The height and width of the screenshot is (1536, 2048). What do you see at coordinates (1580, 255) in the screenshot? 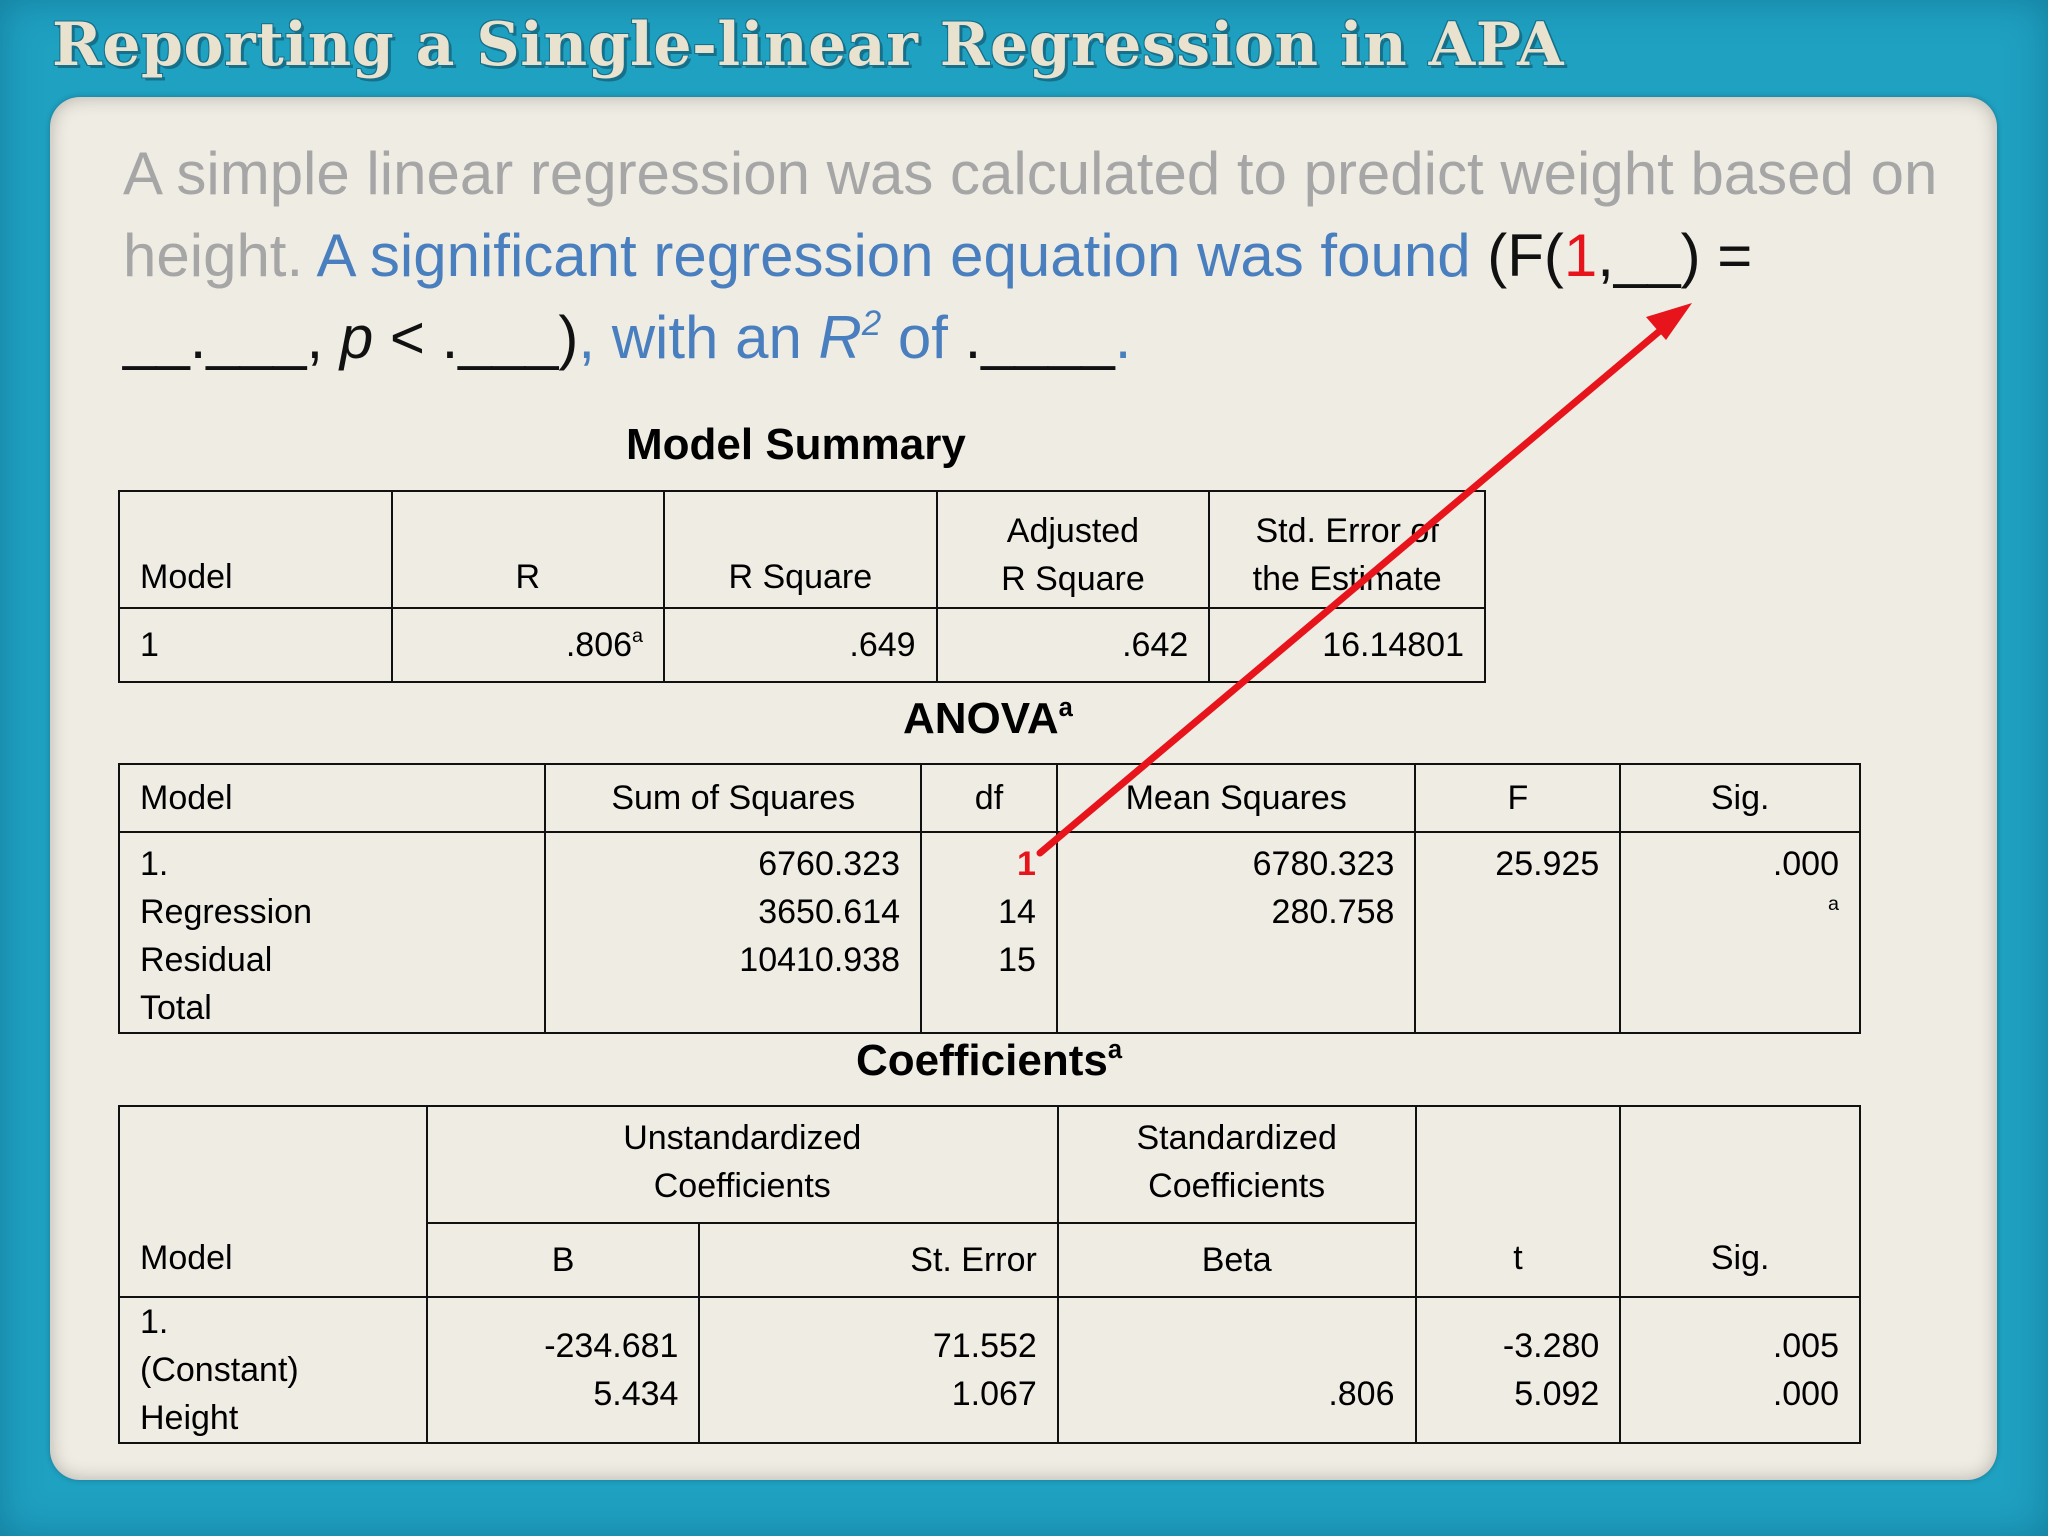
I see `f-df1-highlight: 1` at bounding box center [1580, 255].